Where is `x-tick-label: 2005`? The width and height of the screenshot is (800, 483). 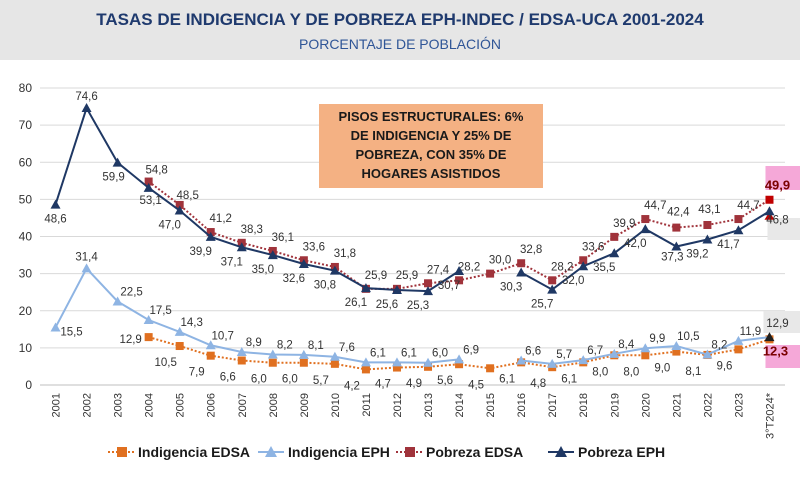 x-tick-label: 2005 is located at coordinates (181, 405).